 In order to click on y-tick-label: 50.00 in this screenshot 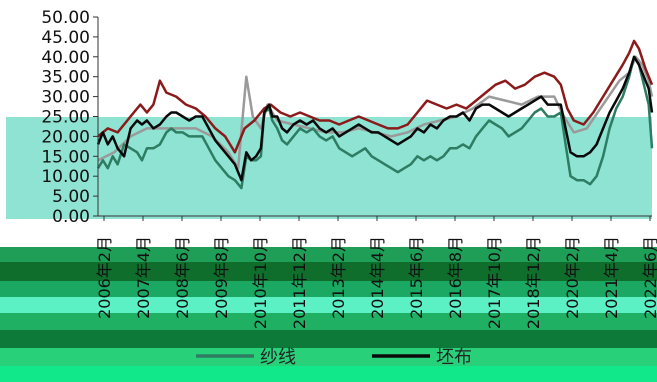, I will do `click(65, 18)`.